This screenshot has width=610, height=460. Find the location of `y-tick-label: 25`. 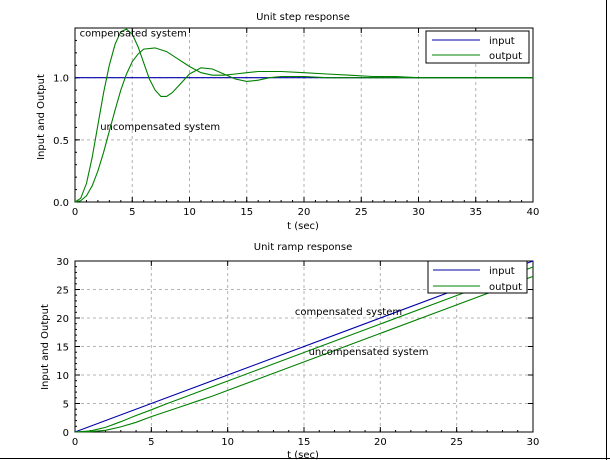

y-tick-label: 25 is located at coordinates (62, 291).